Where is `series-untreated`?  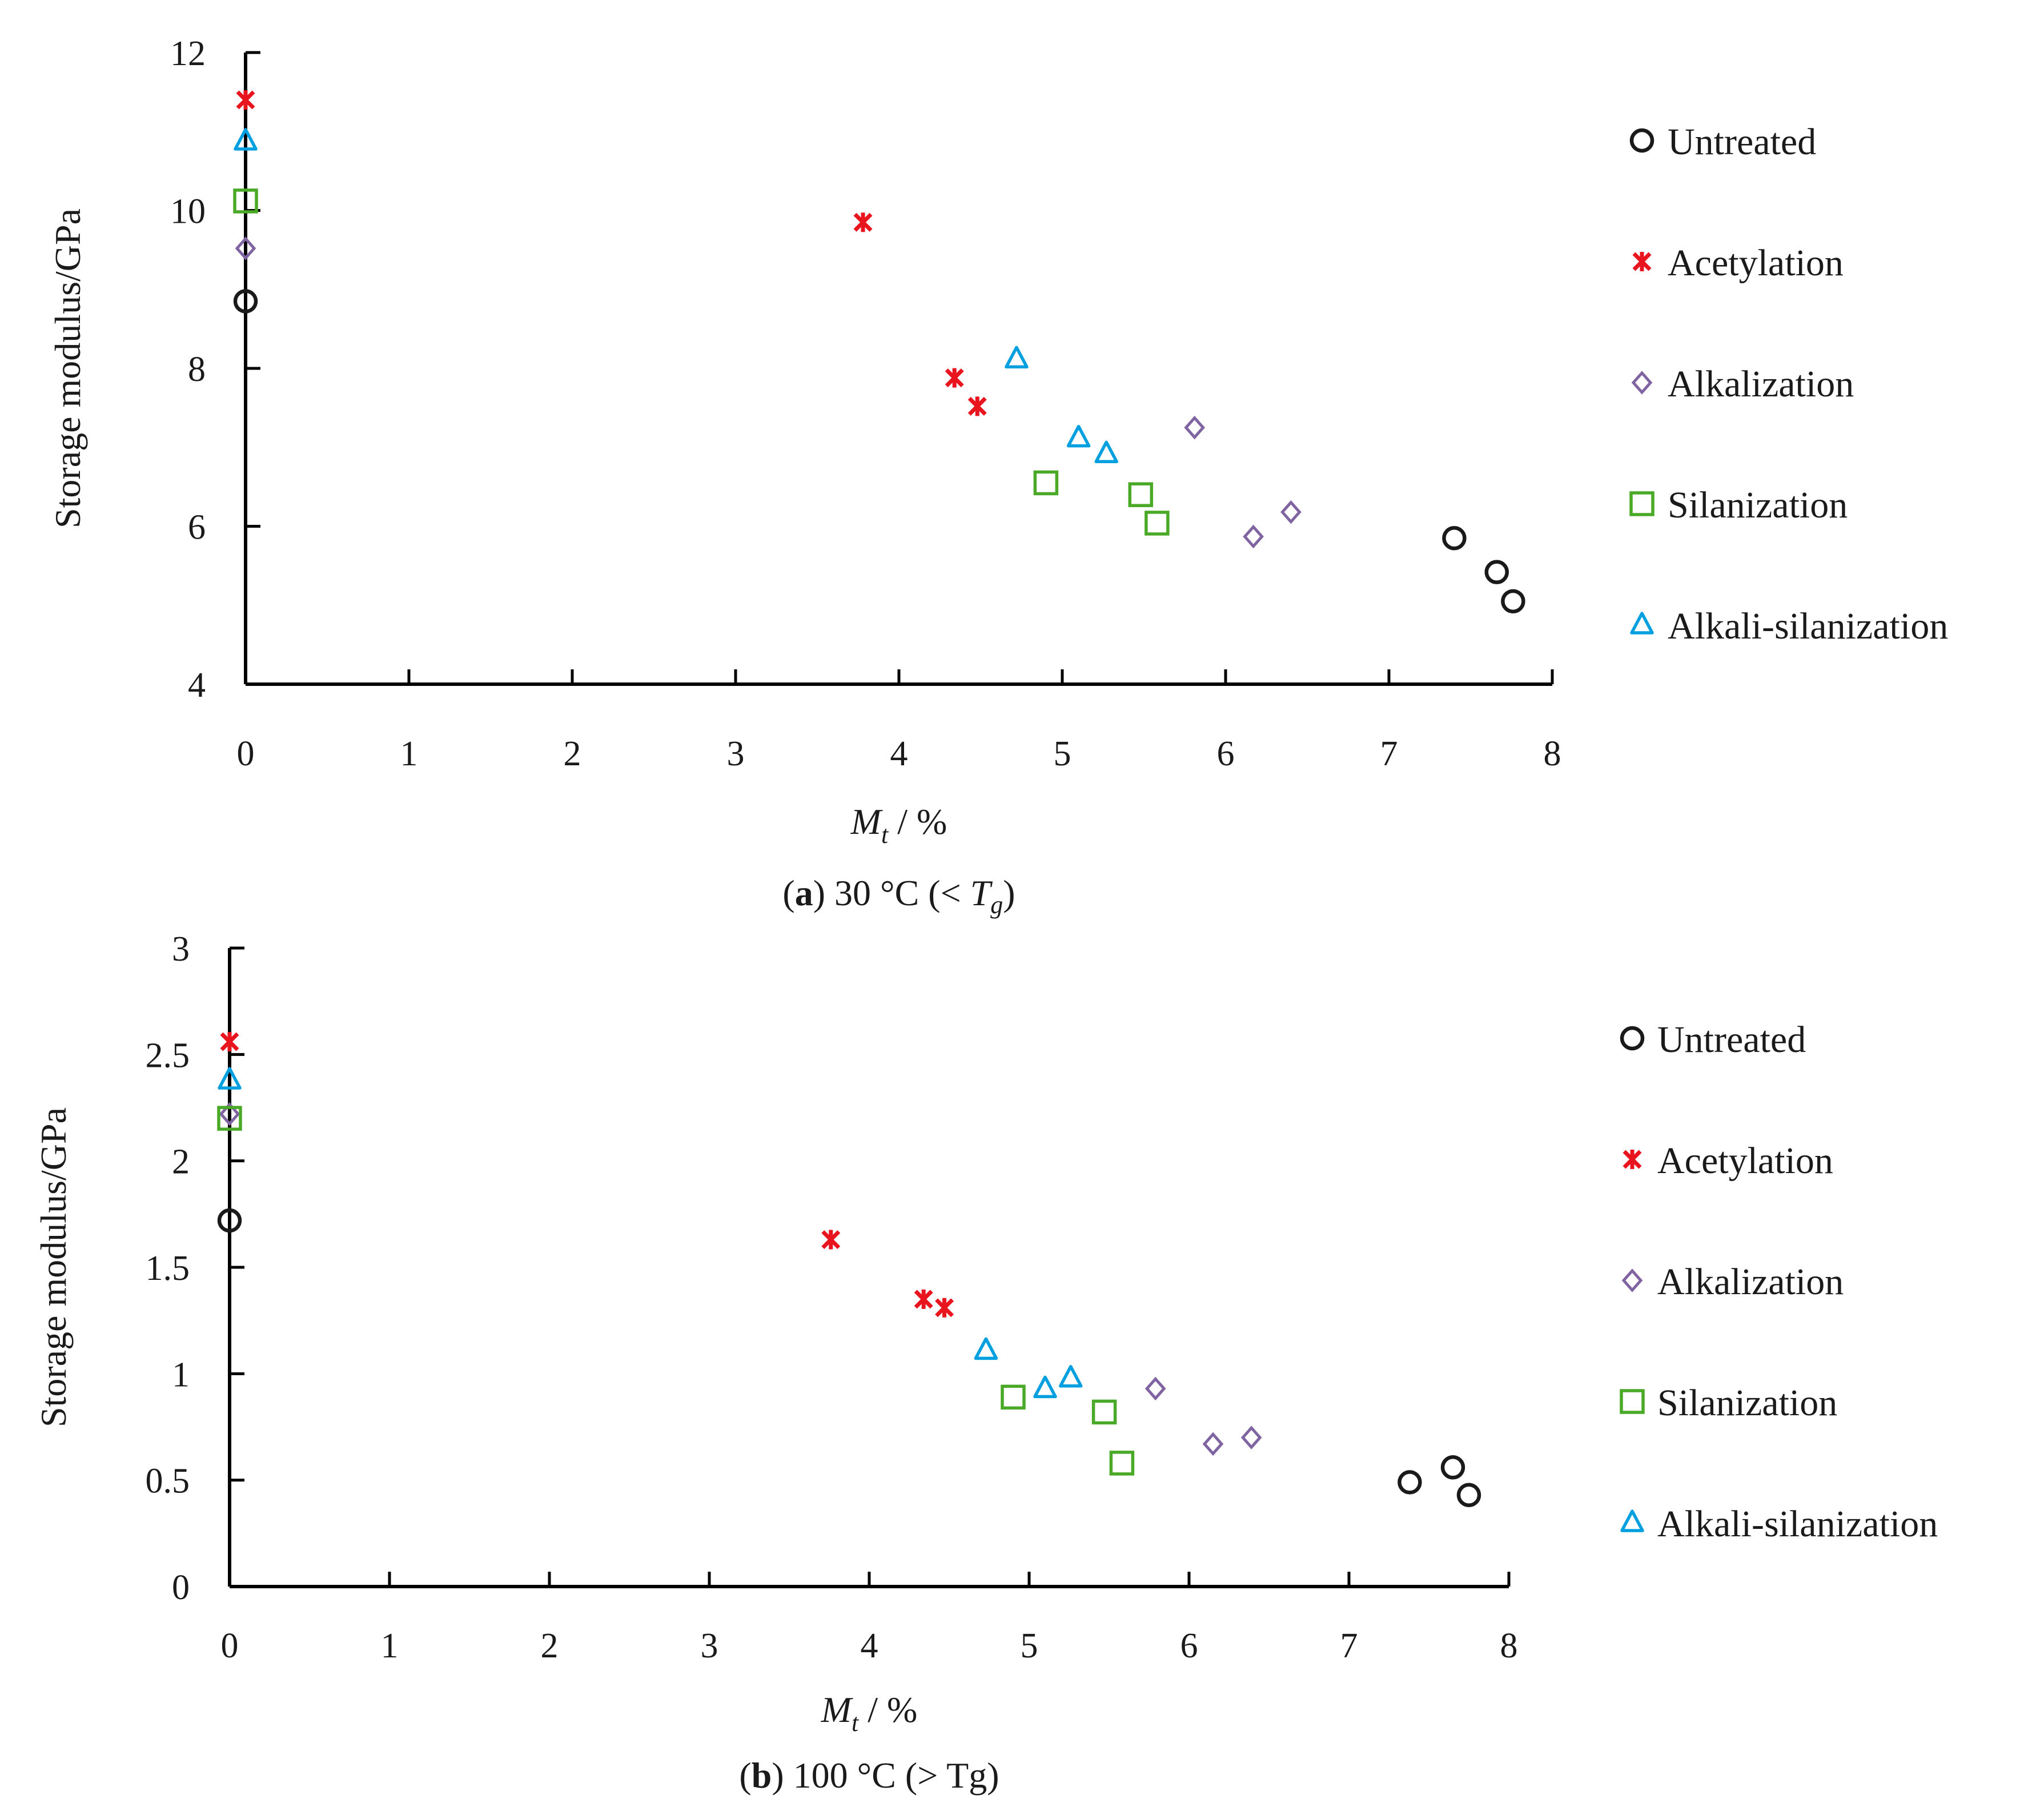 series-untreated is located at coordinates (849, 1358).